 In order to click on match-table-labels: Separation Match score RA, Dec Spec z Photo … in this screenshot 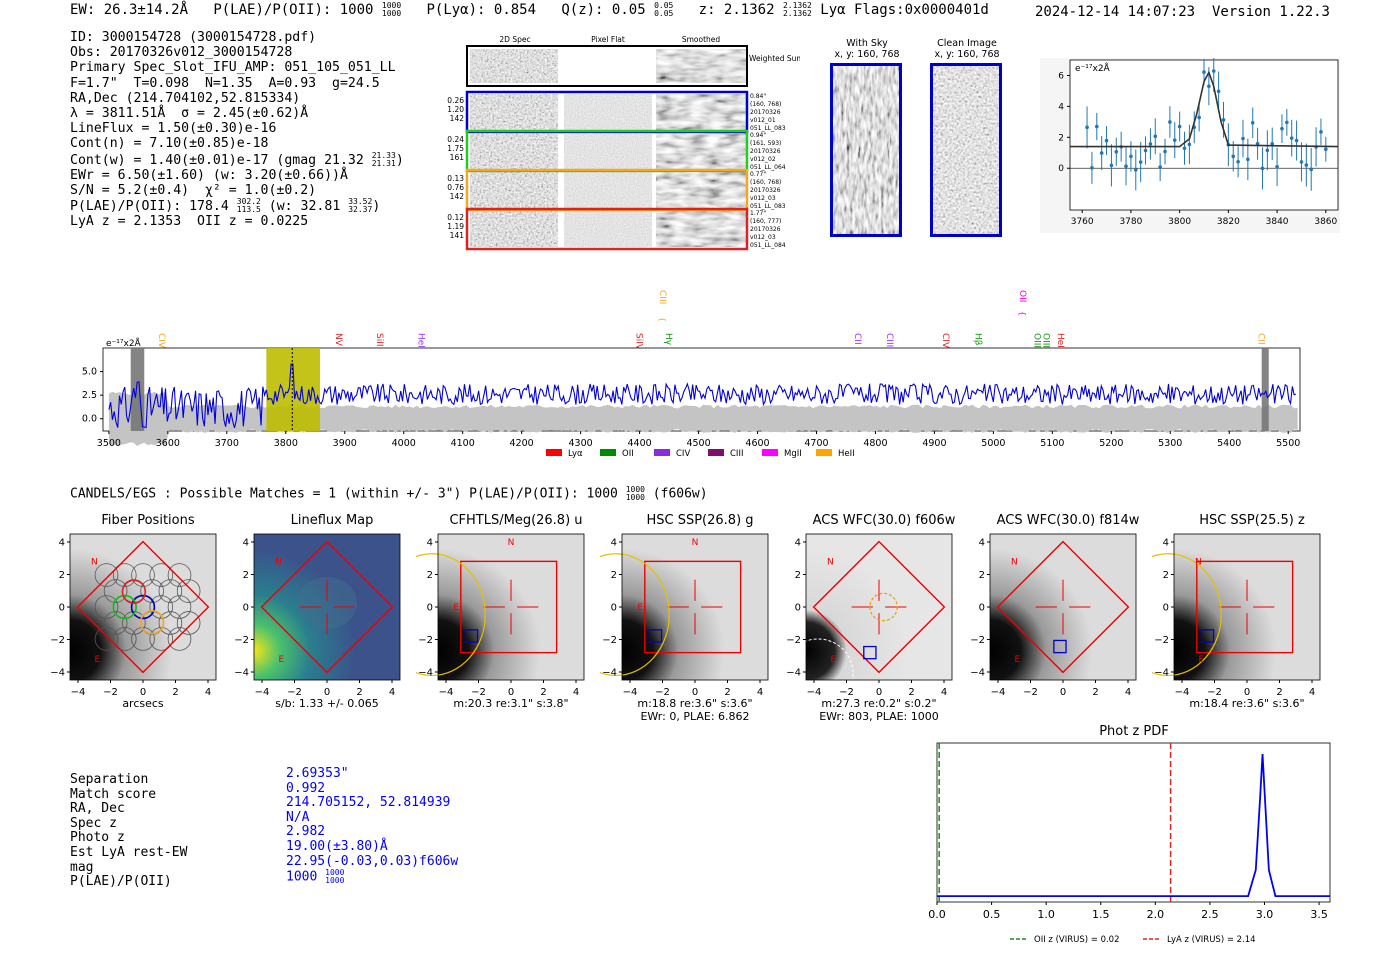, I will do `click(128, 831)`.